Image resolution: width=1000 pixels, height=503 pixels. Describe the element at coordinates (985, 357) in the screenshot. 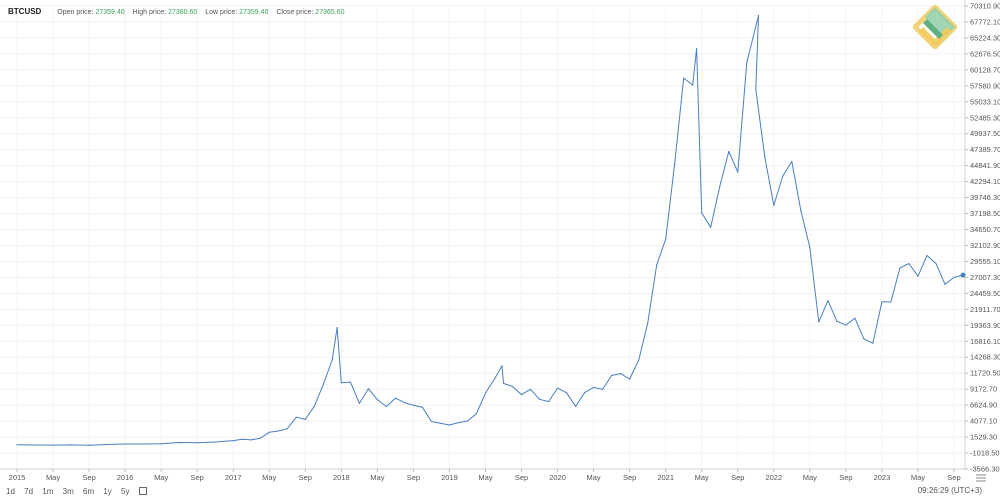

I see `y-tick-label: 14268.30` at that location.